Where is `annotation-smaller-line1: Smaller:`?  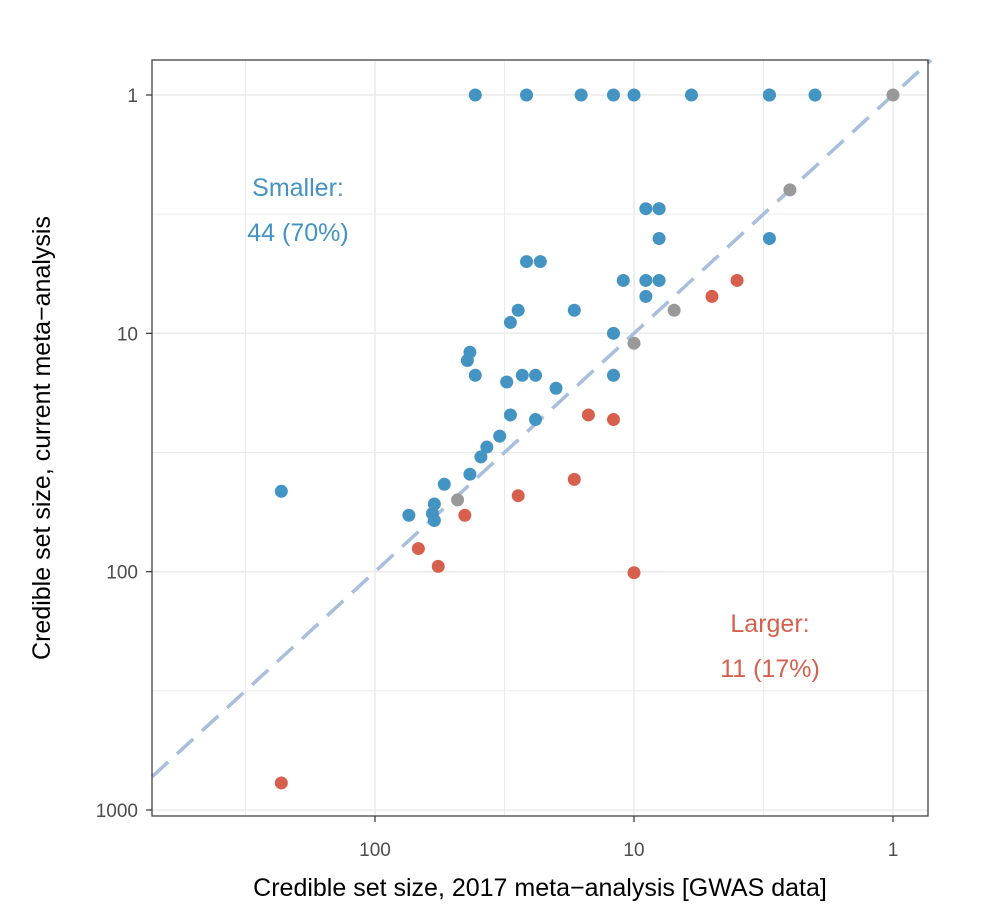 annotation-smaller-line1: Smaller: is located at coordinates (298, 188).